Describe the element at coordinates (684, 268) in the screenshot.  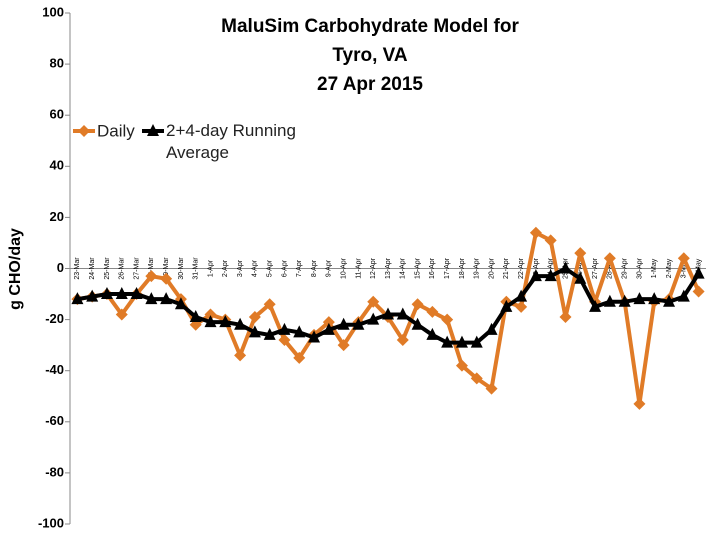
I see `x-tick-label: 3-May` at that location.